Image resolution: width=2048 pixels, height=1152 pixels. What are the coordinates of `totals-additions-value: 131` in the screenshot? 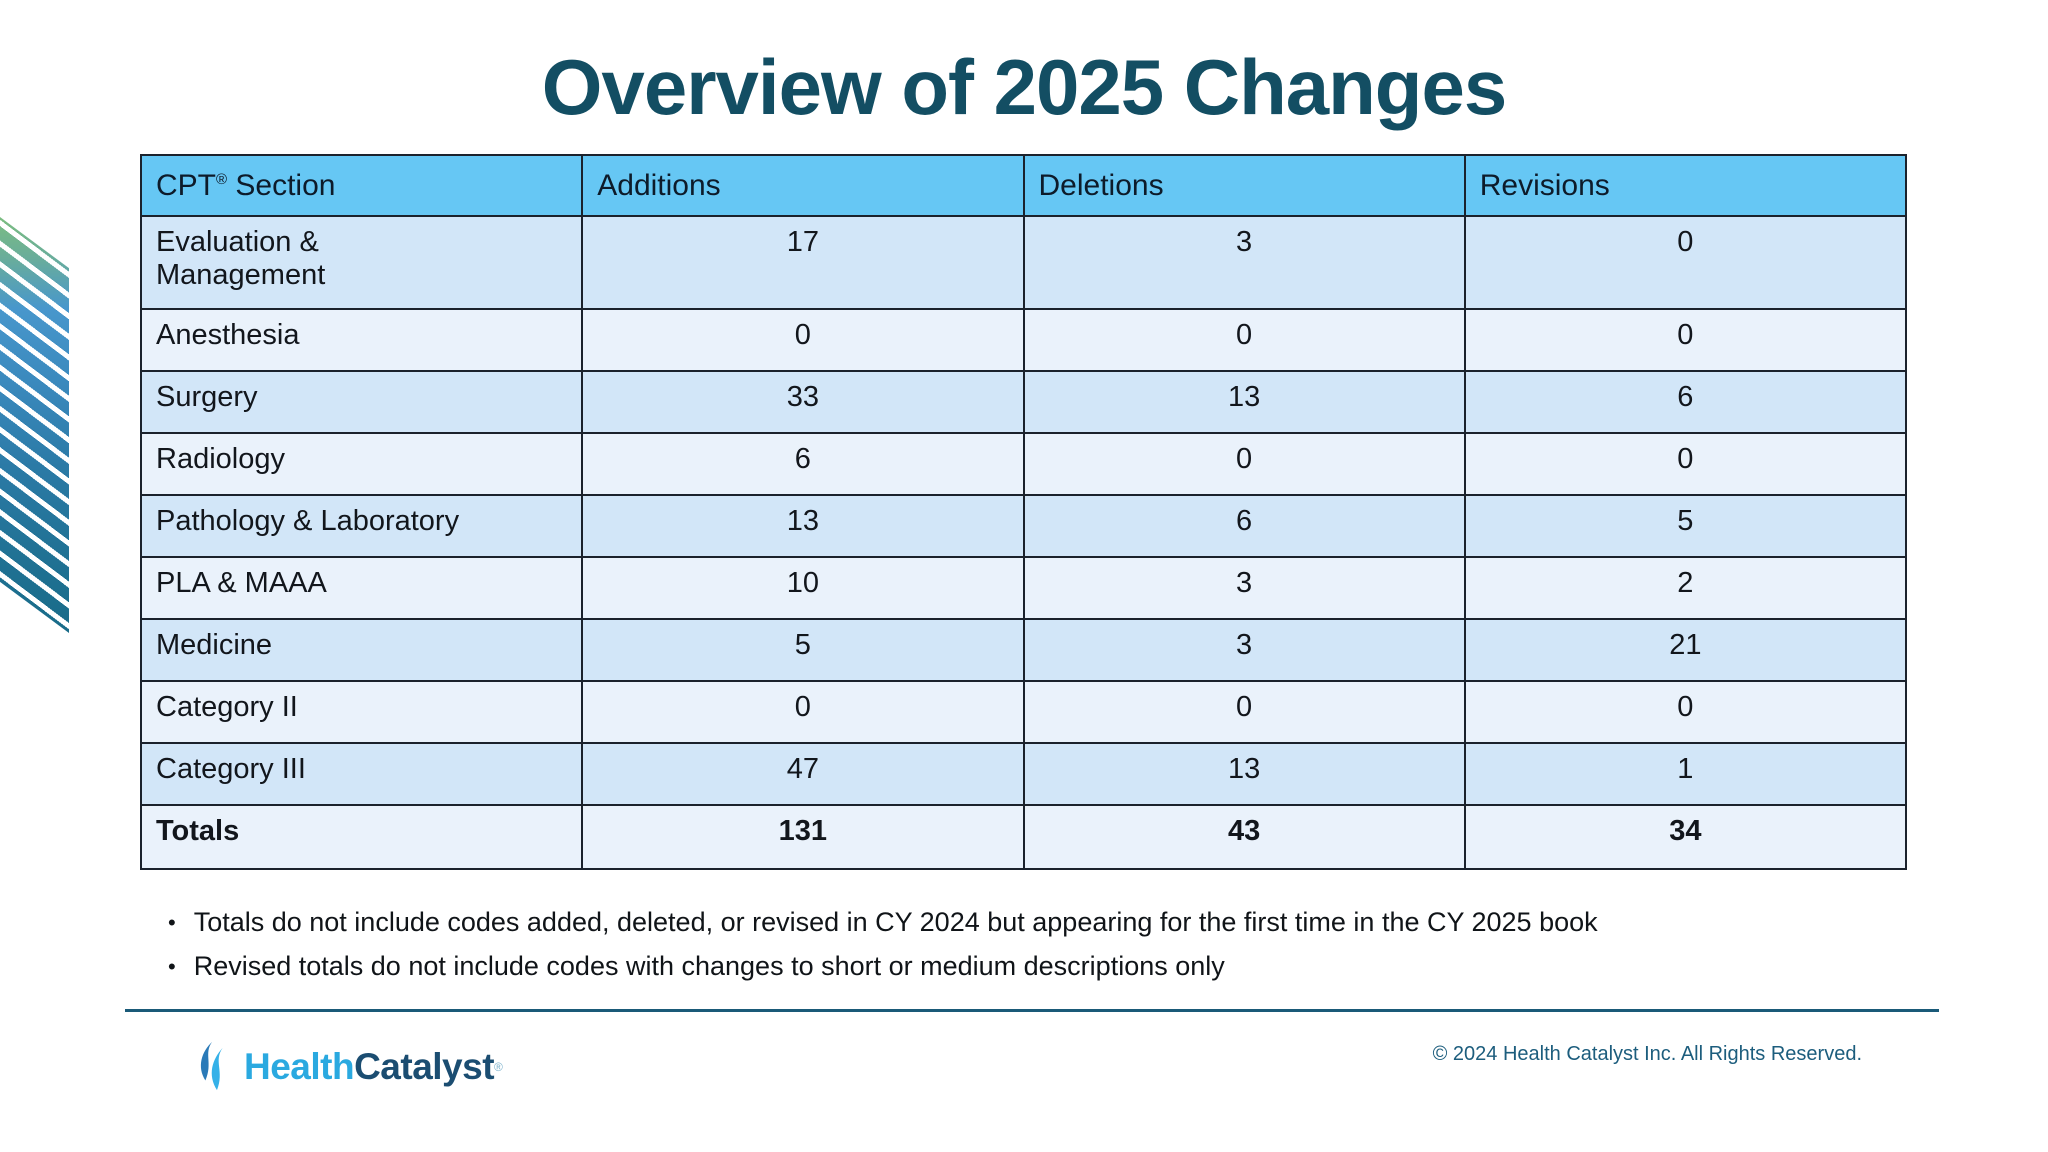 It's located at (803, 837).